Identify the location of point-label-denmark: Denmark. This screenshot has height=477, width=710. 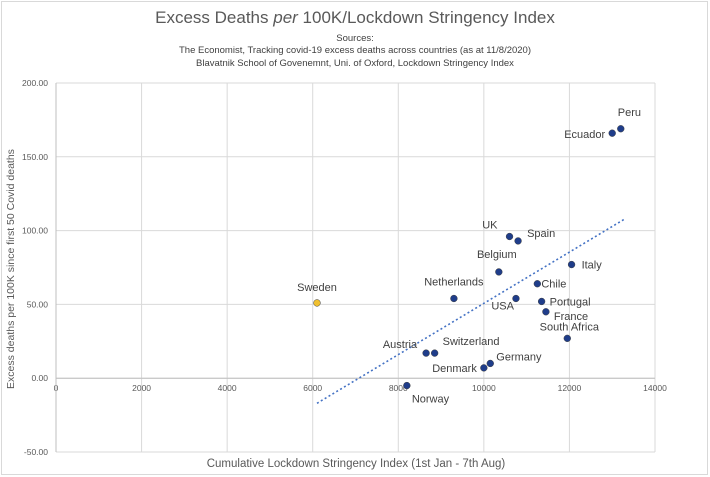
(454, 369).